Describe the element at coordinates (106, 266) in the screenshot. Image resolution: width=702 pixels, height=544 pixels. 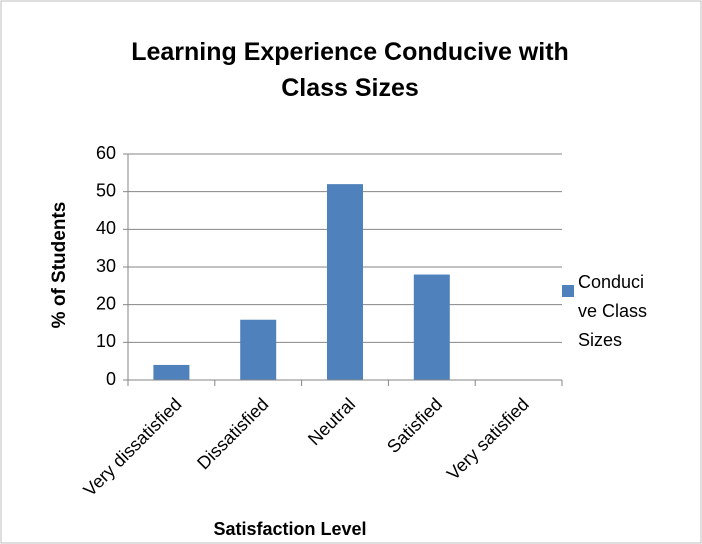
I see `y-tick-label: 30` at that location.